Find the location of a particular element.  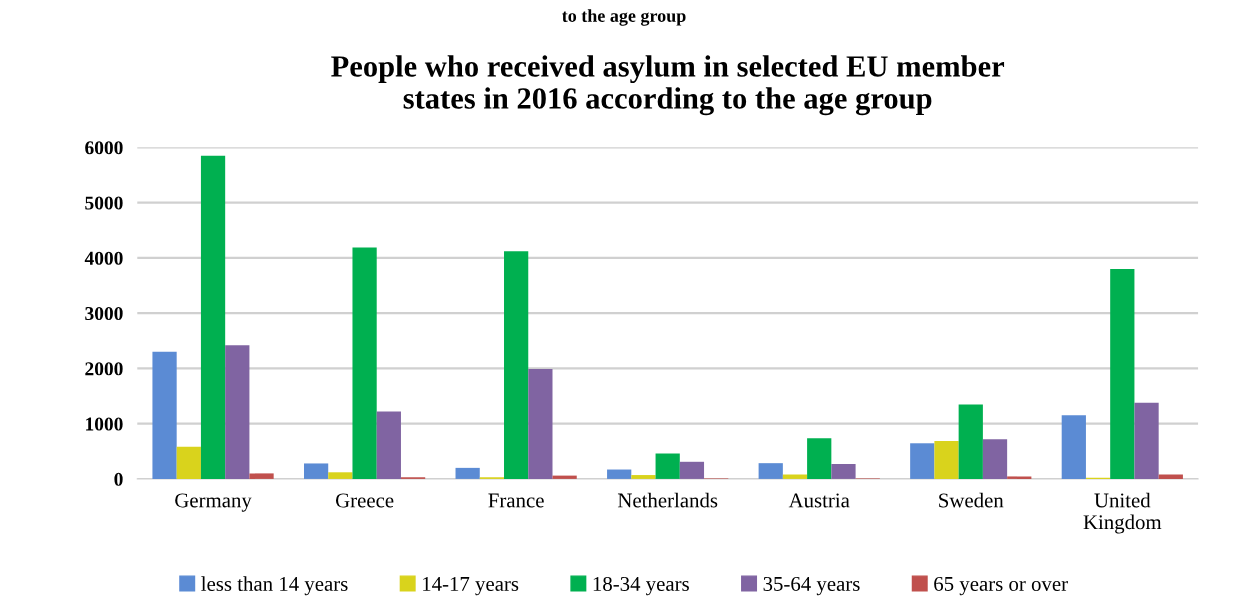

x-tick-label: Greece is located at coordinates (364, 500).